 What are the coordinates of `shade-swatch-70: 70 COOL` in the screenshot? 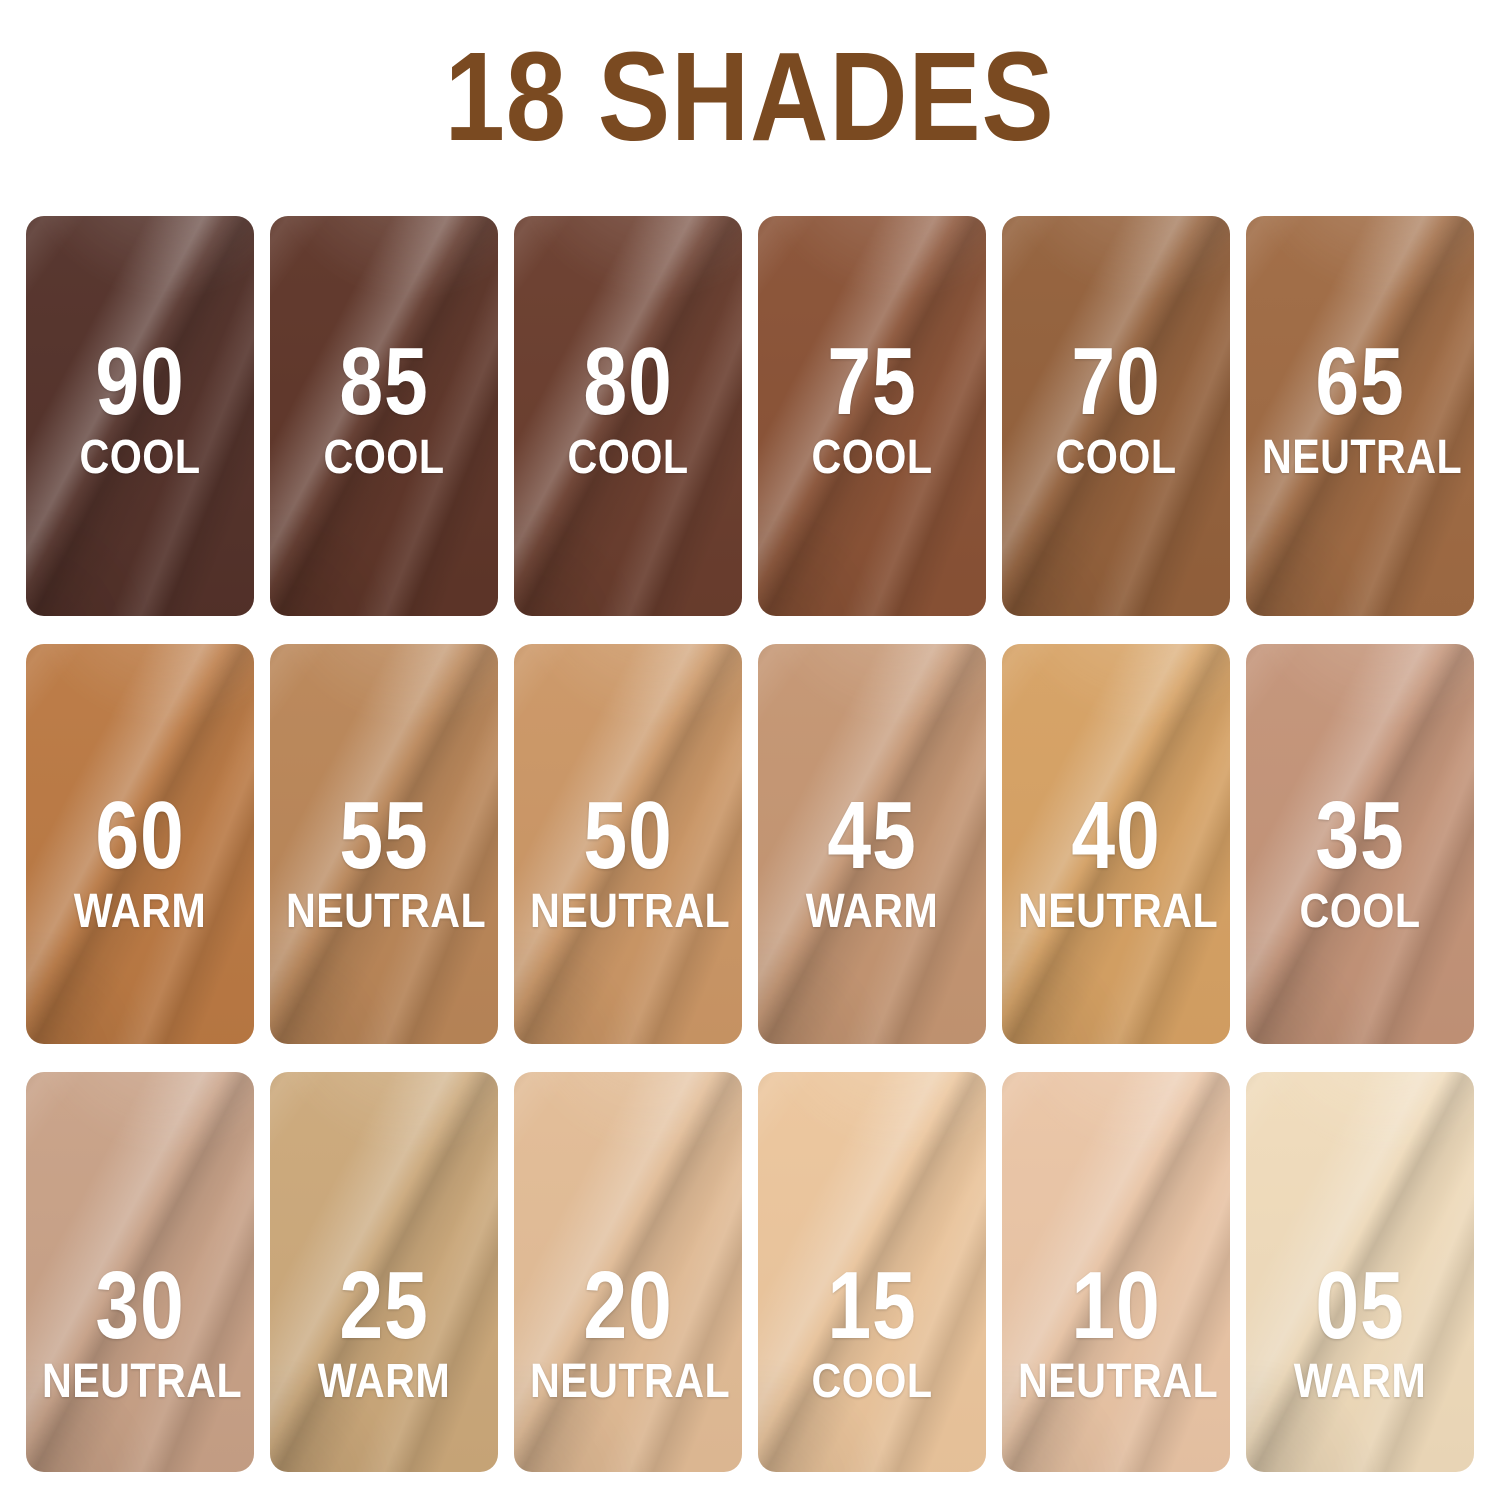 It's located at (1116, 416).